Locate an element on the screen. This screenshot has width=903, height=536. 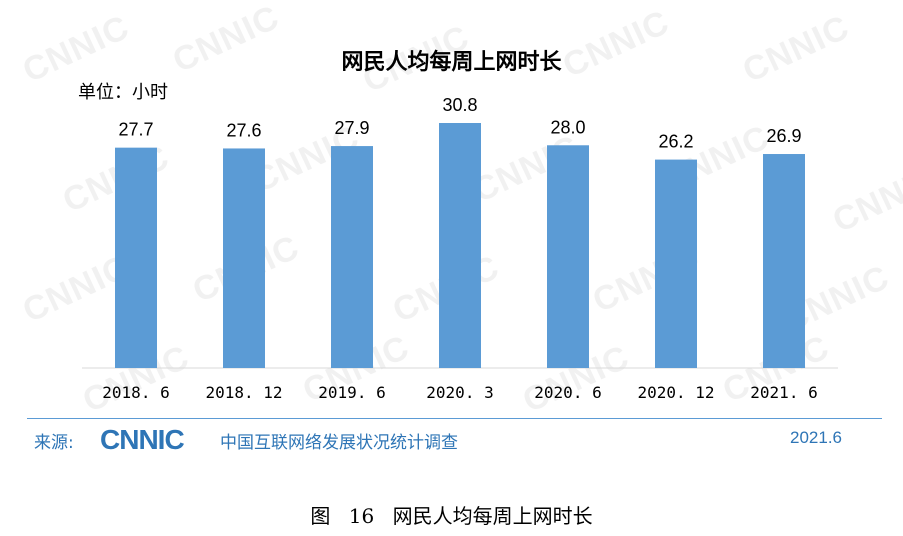
x-tick-label: 2020. 6 is located at coordinates (567, 392).